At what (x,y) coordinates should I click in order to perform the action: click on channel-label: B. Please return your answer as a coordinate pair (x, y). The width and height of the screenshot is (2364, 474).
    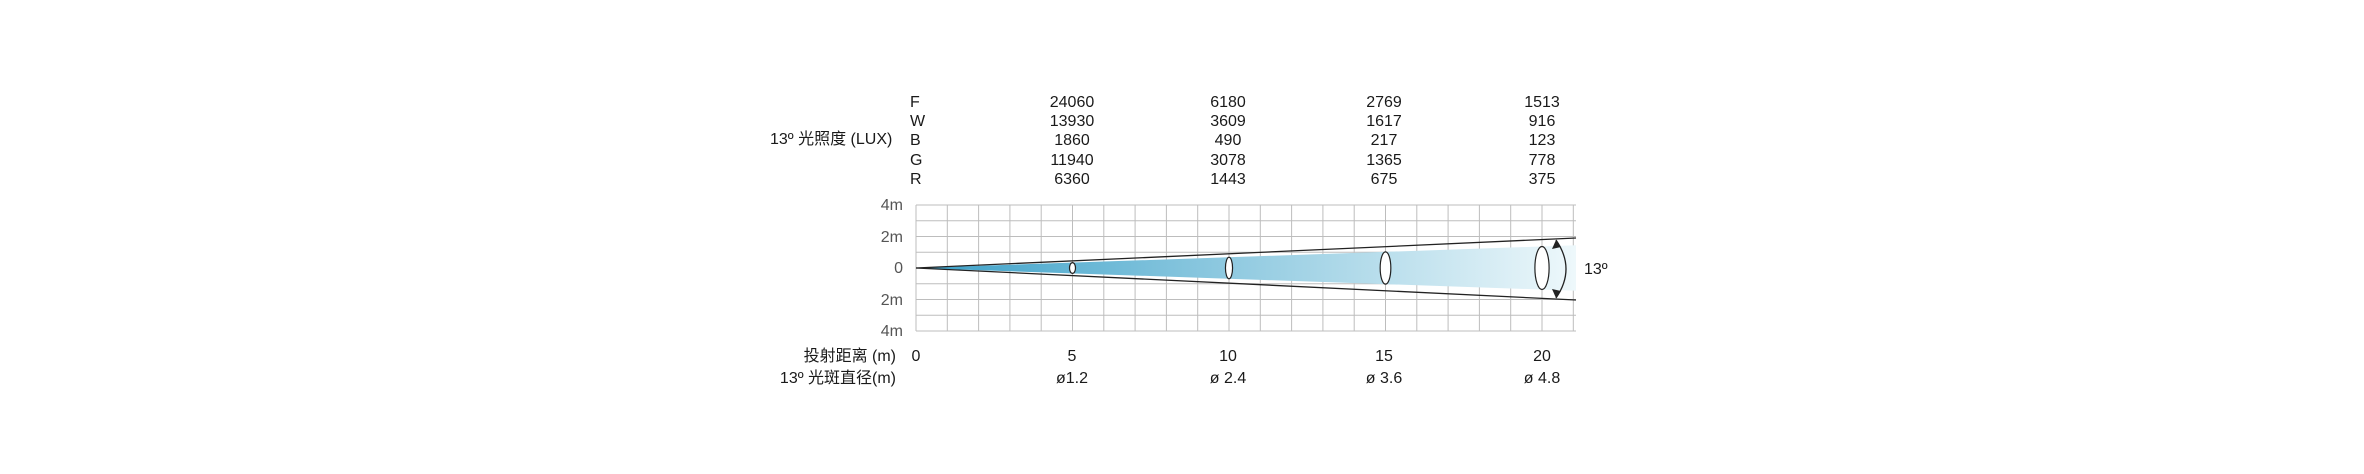
    Looking at the image, I should click on (915, 140).